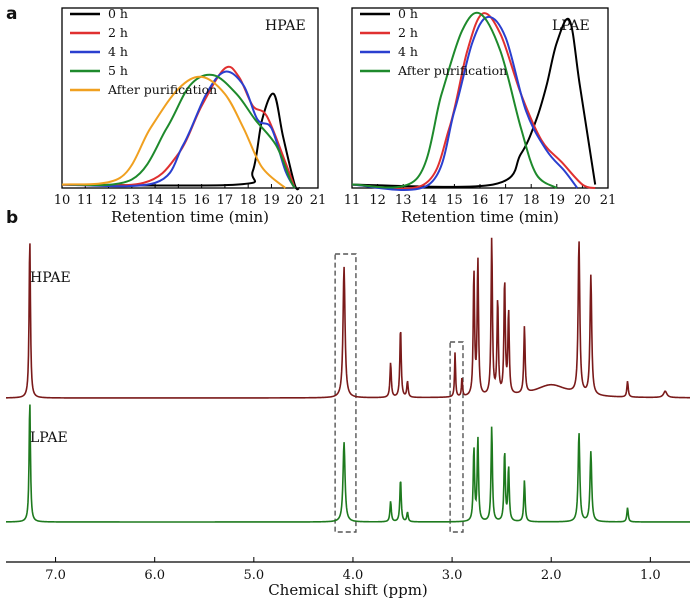  I want to click on x-tick-label: 3.0, so click(452, 575).